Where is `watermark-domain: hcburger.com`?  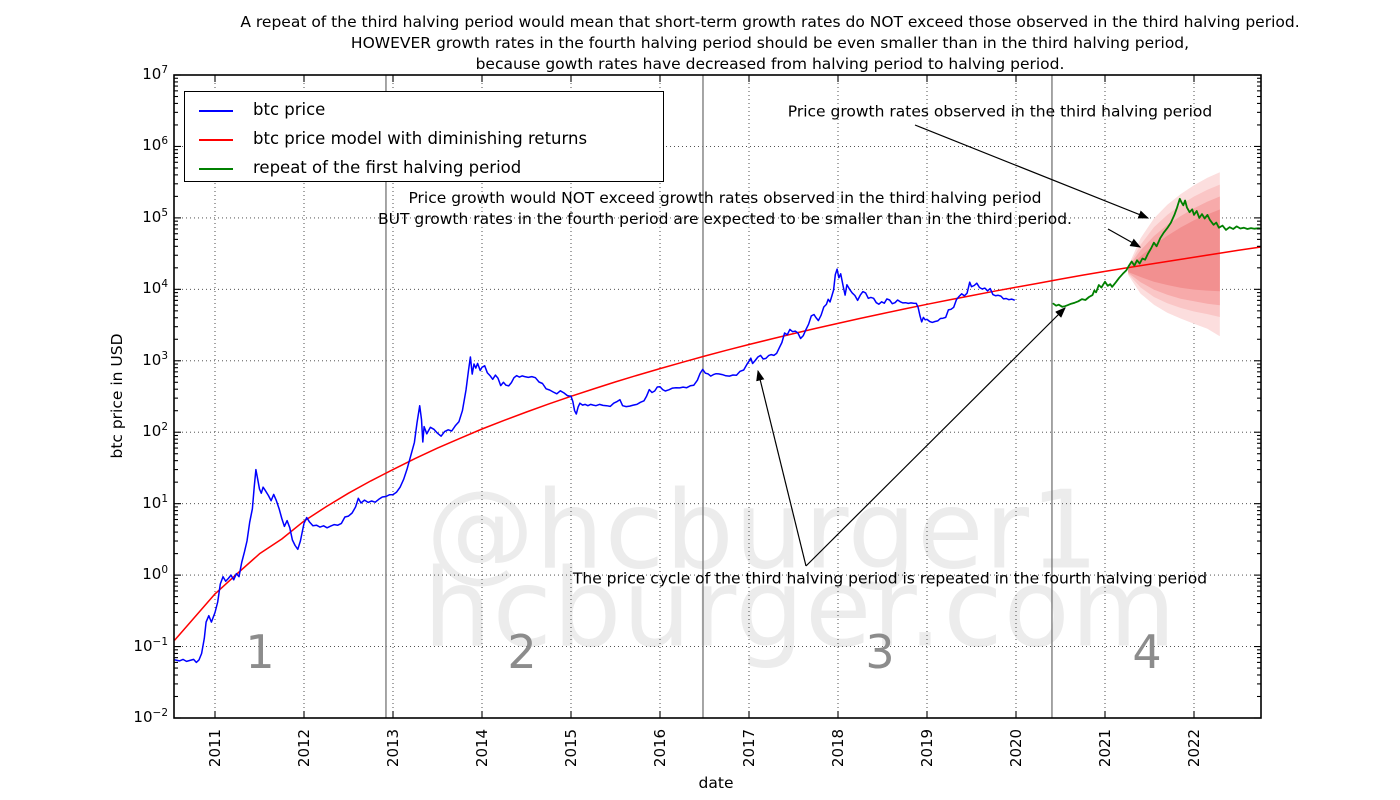 watermark-domain: hcburger.com is located at coordinates (800, 609).